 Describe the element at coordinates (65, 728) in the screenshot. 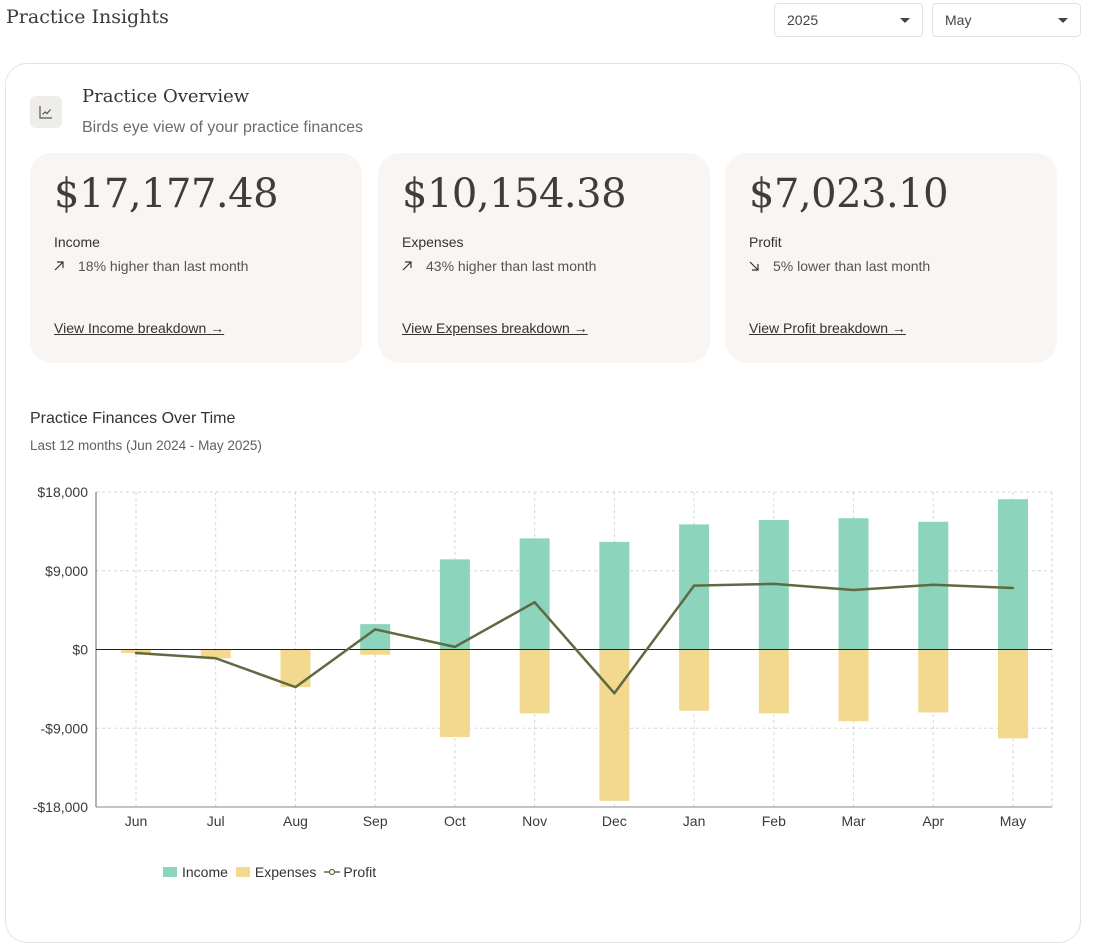

I see `y-tick-label: -$9,000` at that location.